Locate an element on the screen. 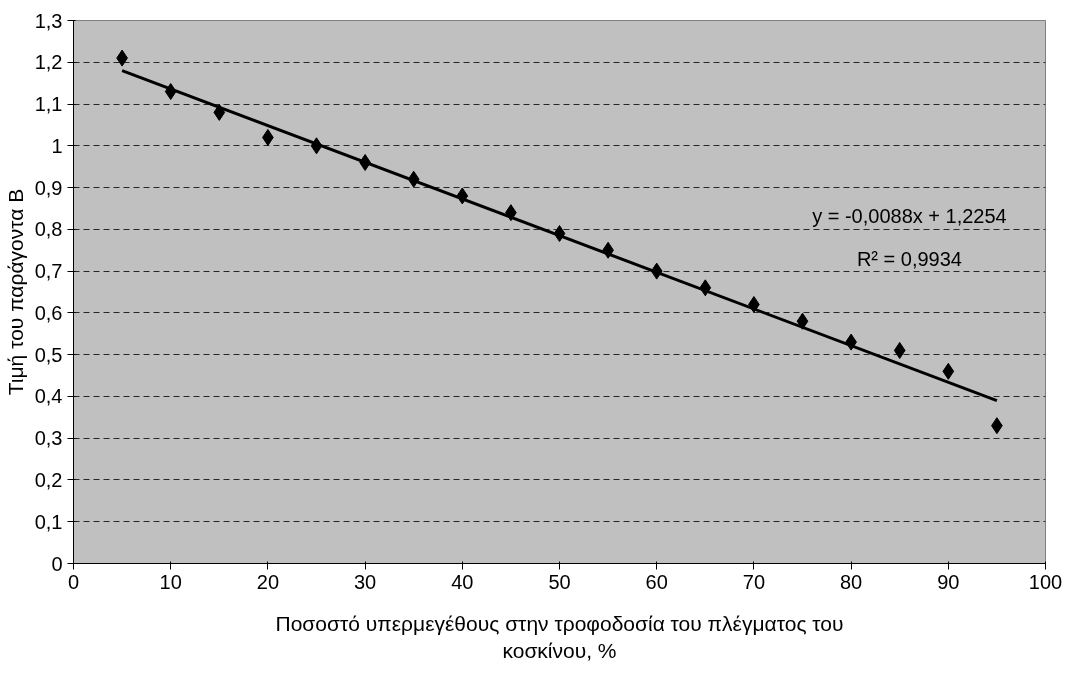  y-tick-label: 1,1 is located at coordinates (48, 104).